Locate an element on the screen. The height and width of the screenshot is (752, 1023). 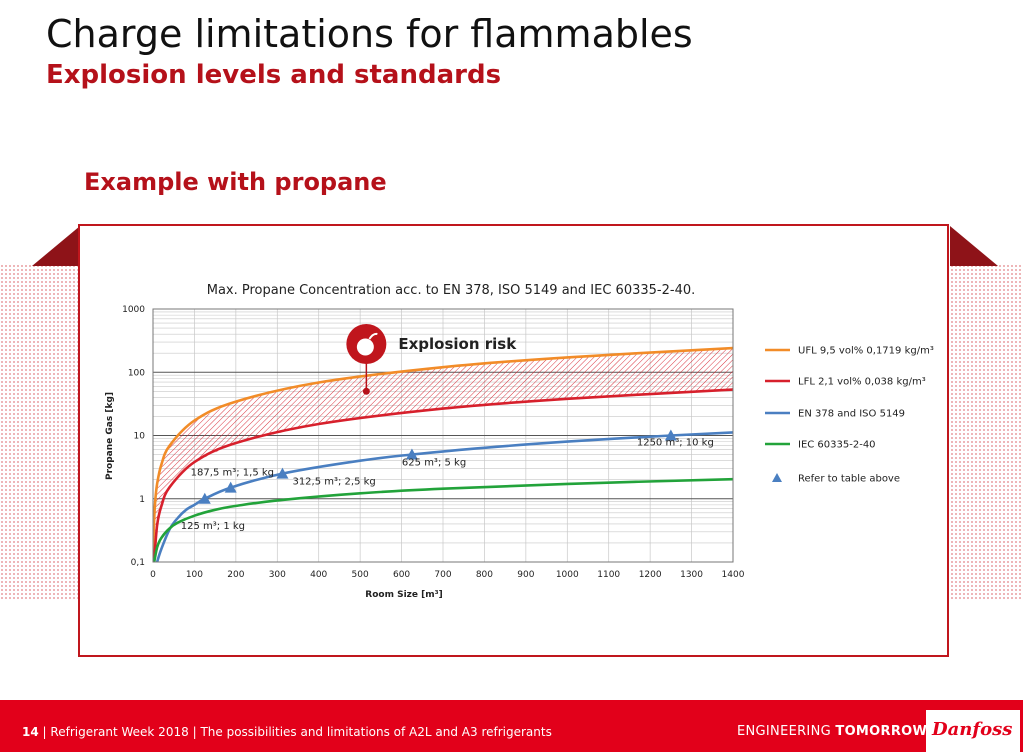
y-tick-label: 100 is located at coordinates (136, 373).